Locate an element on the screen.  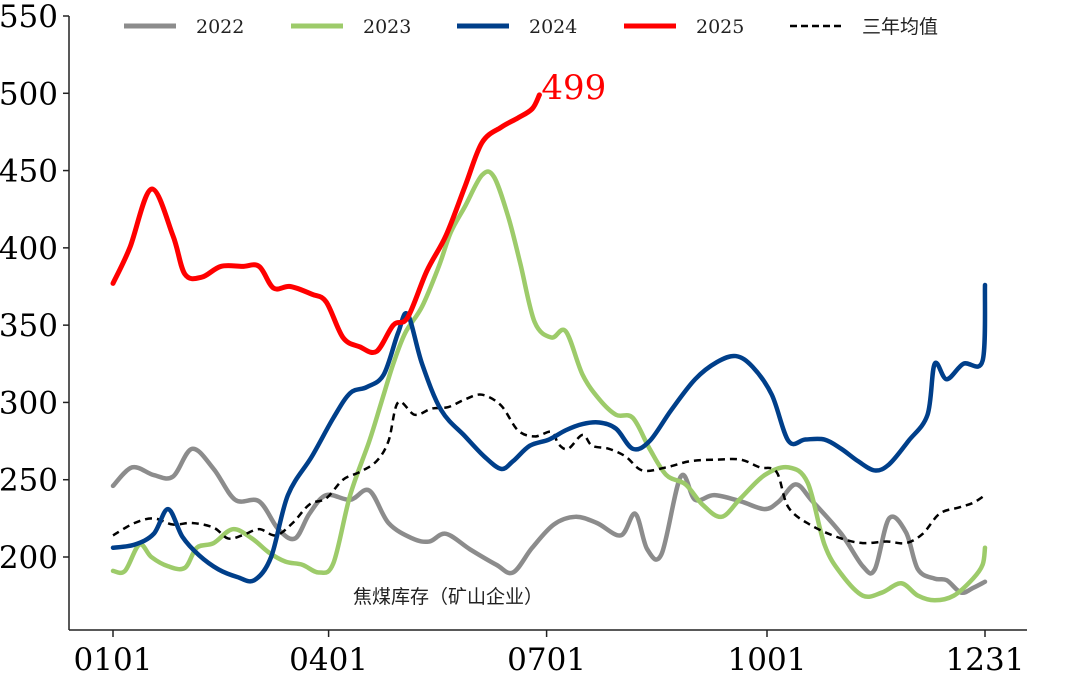
y-tick-label: 300 is located at coordinates (29, 403).